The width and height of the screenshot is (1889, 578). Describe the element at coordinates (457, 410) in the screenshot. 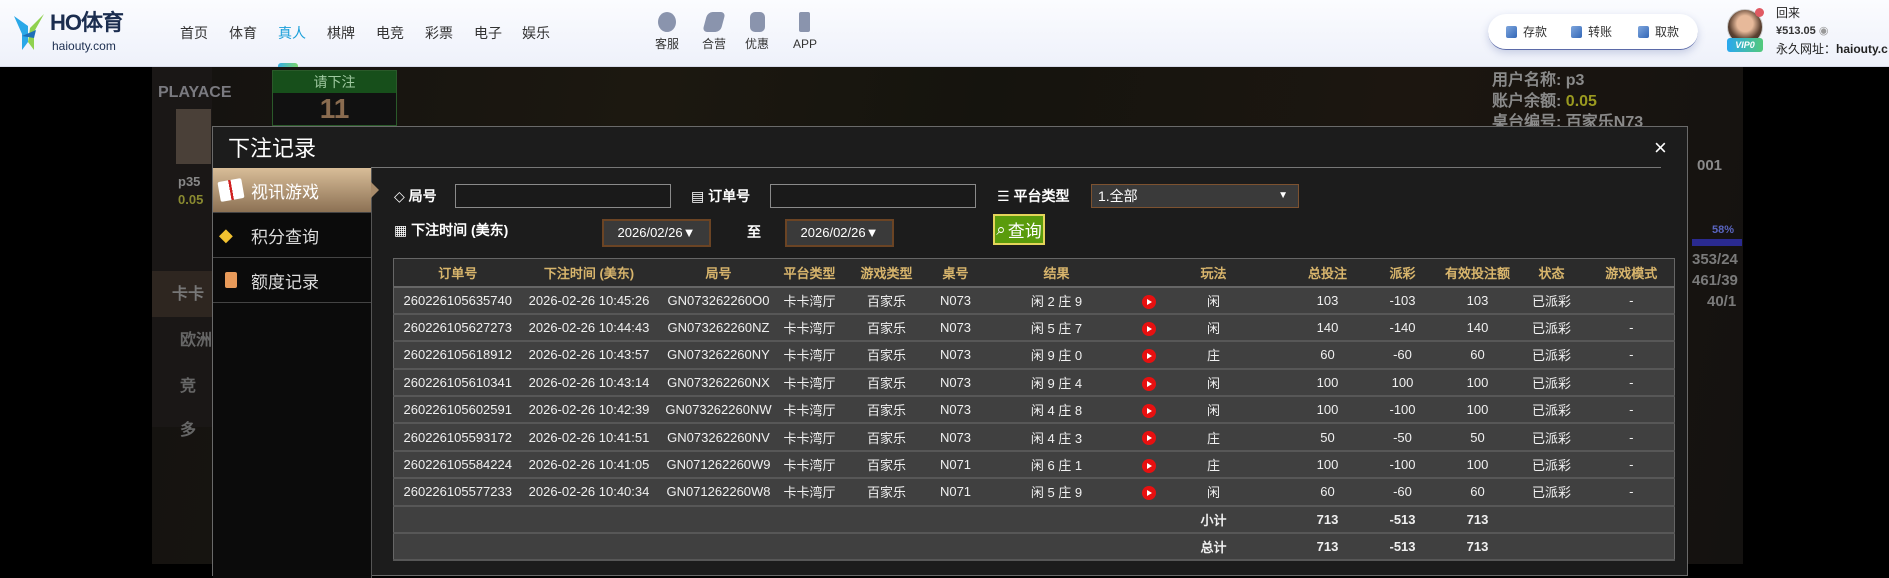

I see `cell-order-no: 260226105602591` at that location.